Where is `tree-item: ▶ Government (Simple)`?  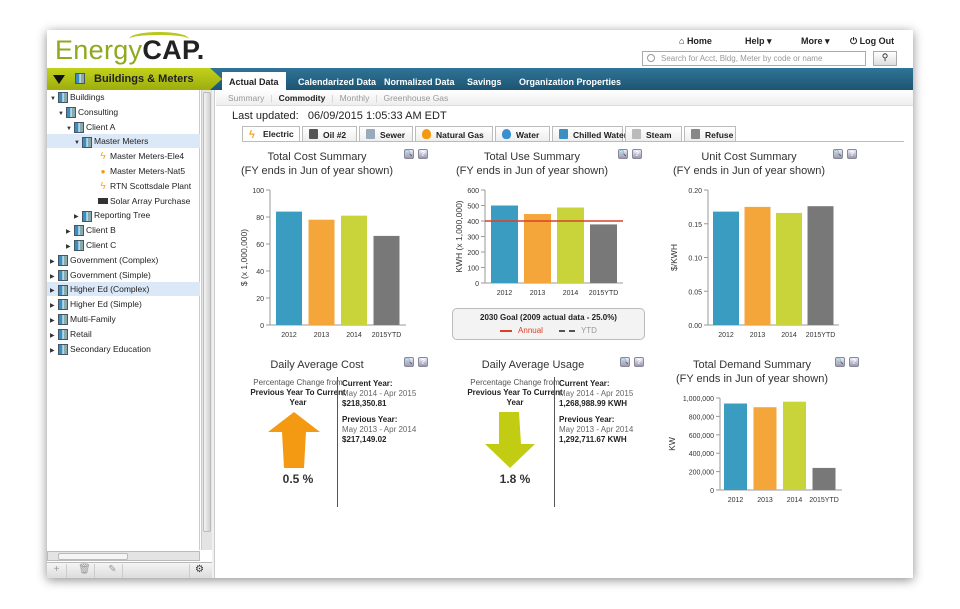
tree-item: ▶ Government (Simple) is located at coordinates (123, 275).